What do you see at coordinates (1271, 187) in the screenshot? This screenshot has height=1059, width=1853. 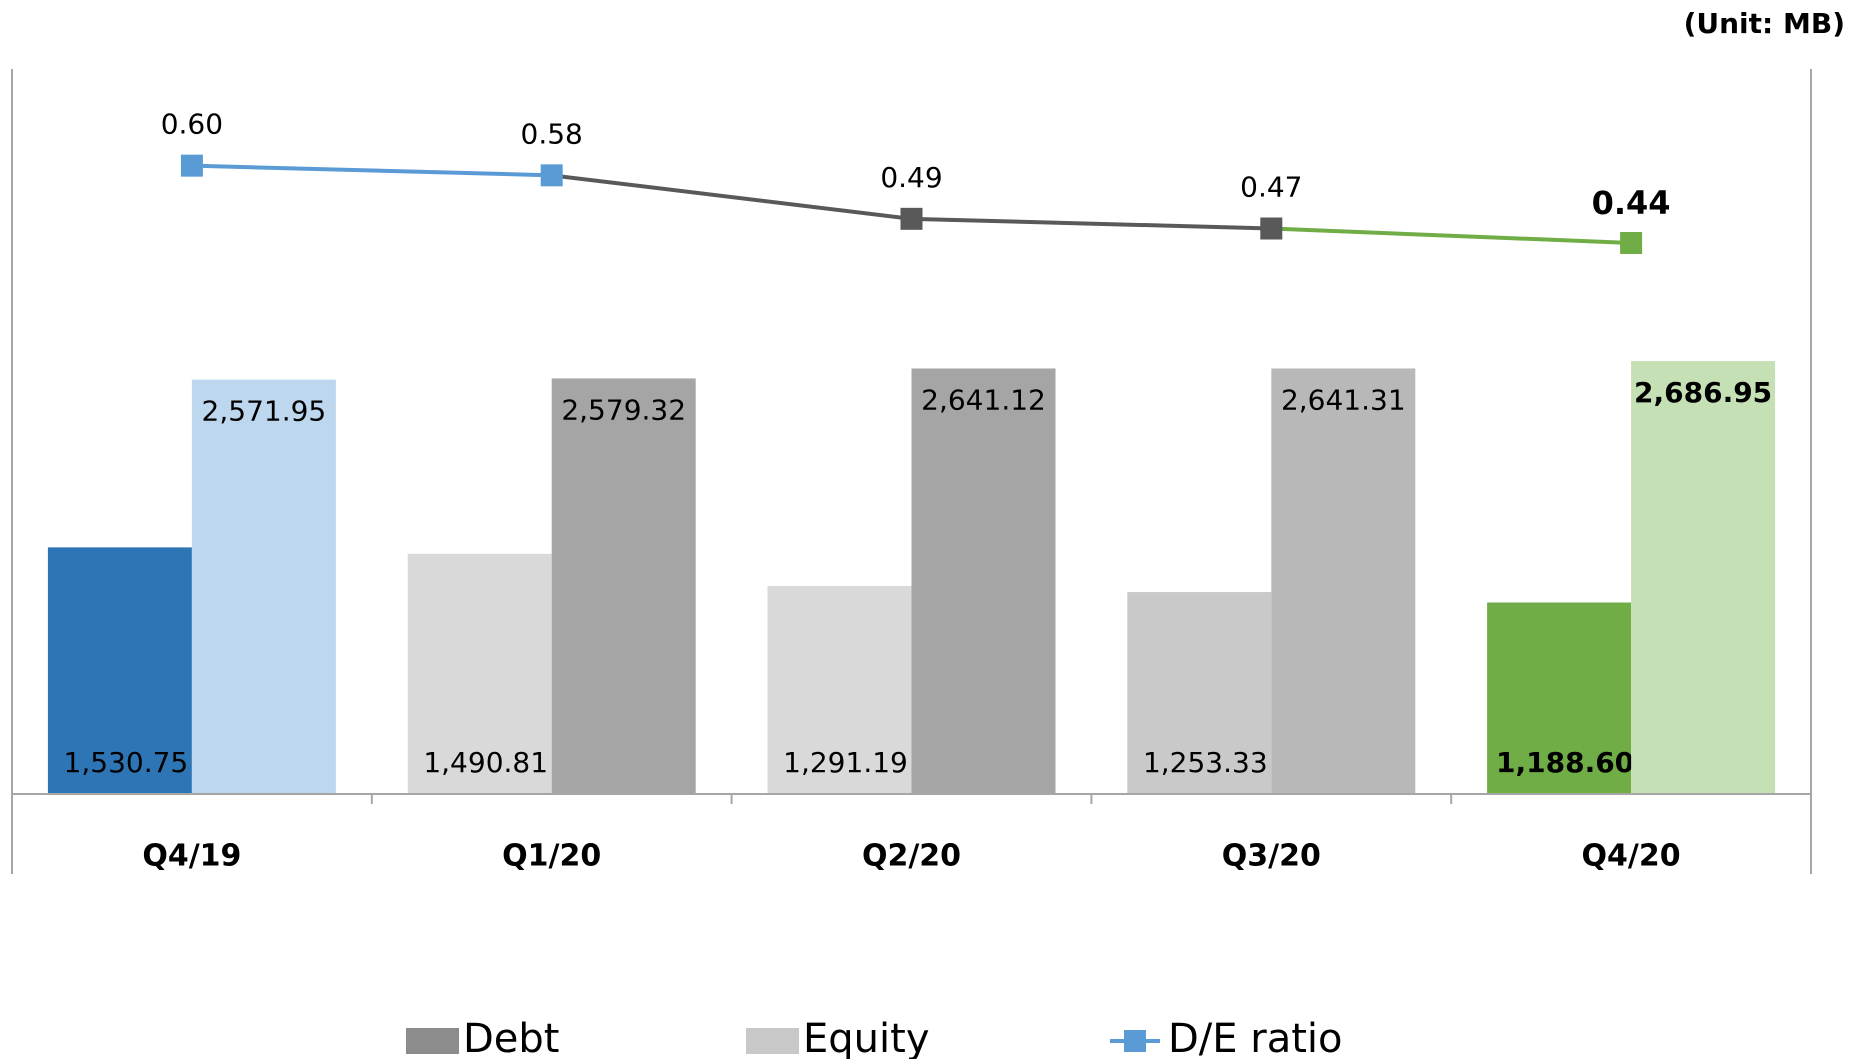 I see `value-label: 0.47` at bounding box center [1271, 187].